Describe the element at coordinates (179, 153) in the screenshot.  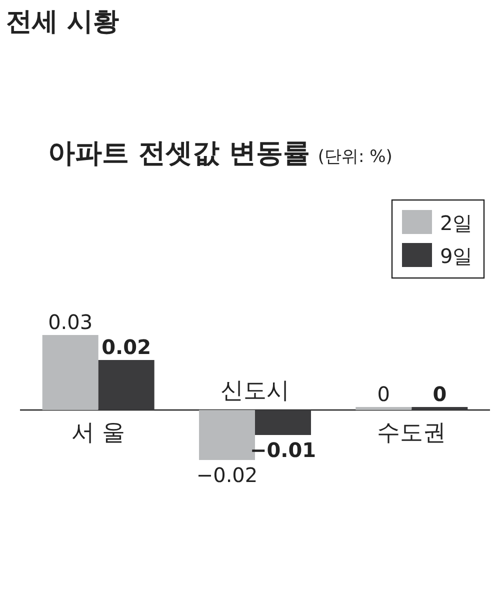
I see `subtitle: 아파트 전셋값 변동률` at that location.